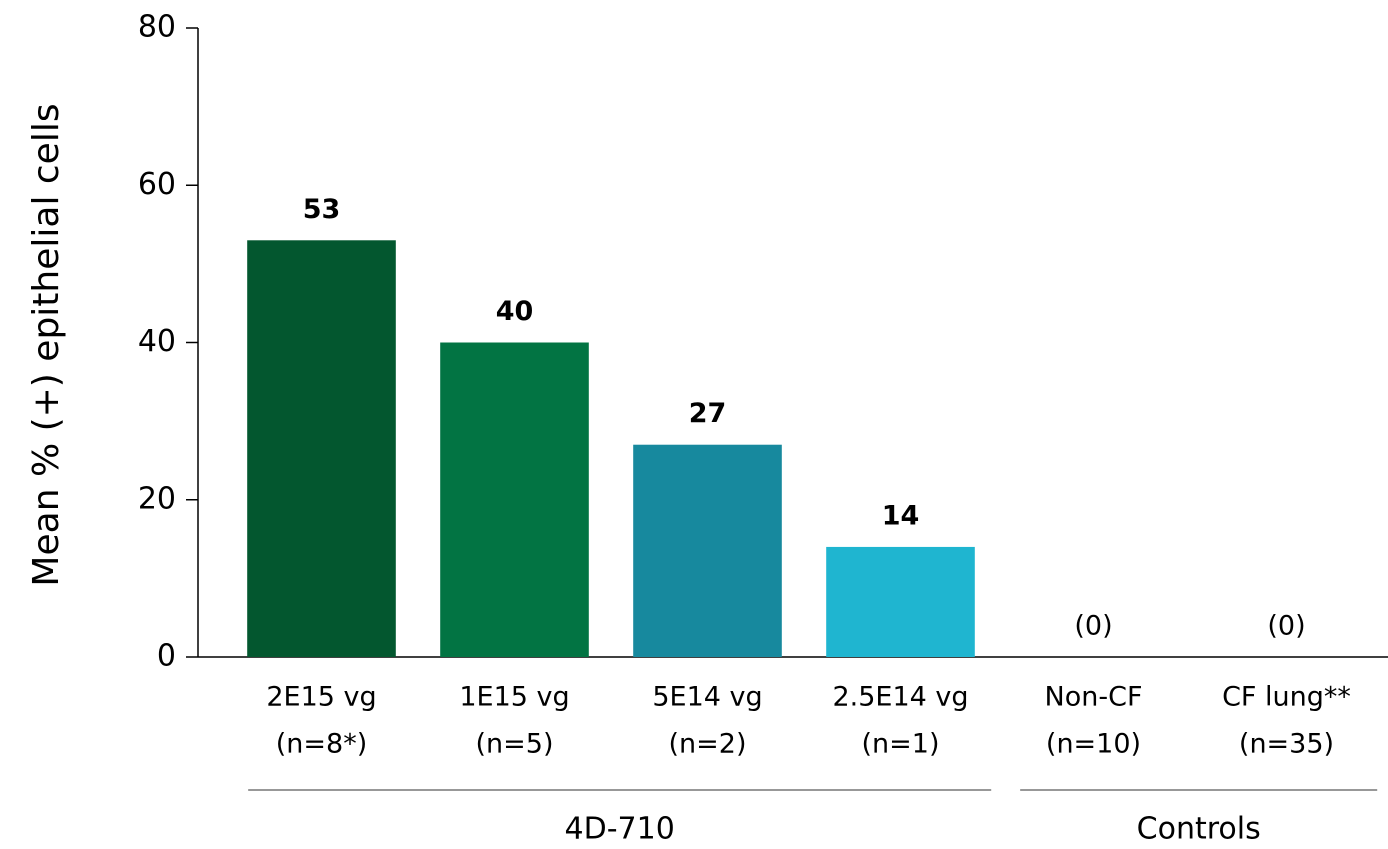 Image resolution: width=1388 pixels, height=849 pixels. What do you see at coordinates (708, 744) in the screenshot?
I see `x-tick-sublabel: (n=2)` at bounding box center [708, 744].